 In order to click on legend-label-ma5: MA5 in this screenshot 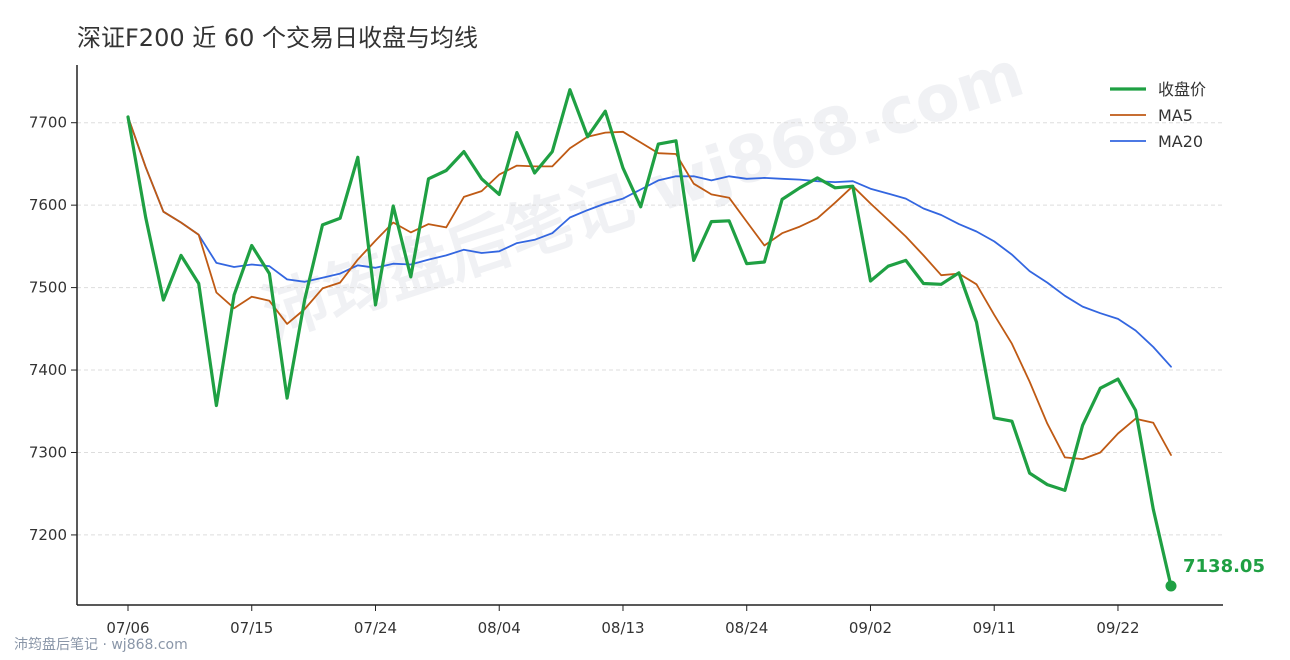, I will do `click(1175, 115)`.